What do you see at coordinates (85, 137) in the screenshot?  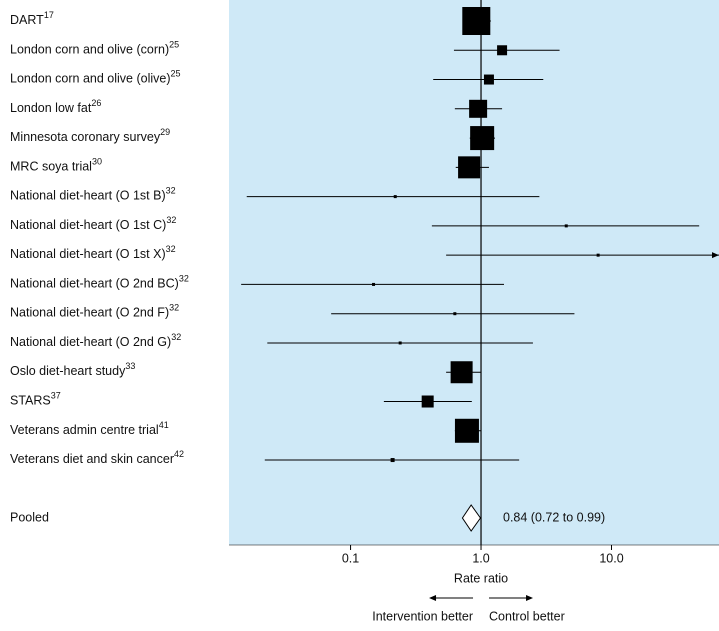 I see `study-name: Minnesota coronary survey` at bounding box center [85, 137].